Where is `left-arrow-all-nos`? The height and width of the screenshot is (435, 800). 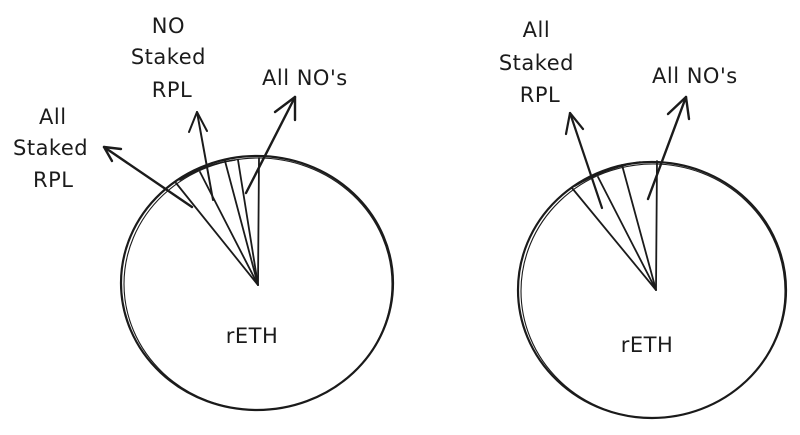
left-arrow-all-nos is located at coordinates (270, 145).